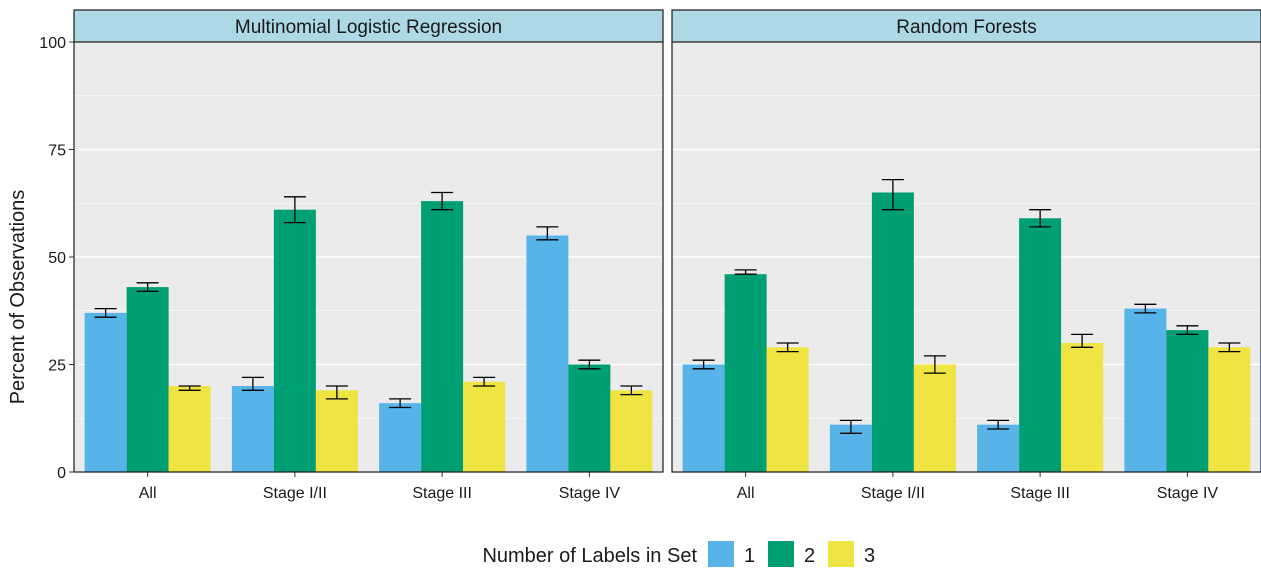 This screenshot has width=1261, height=576. Describe the element at coordinates (589, 556) in the screenshot. I see `legend-title: Number of Labels in Set` at that location.